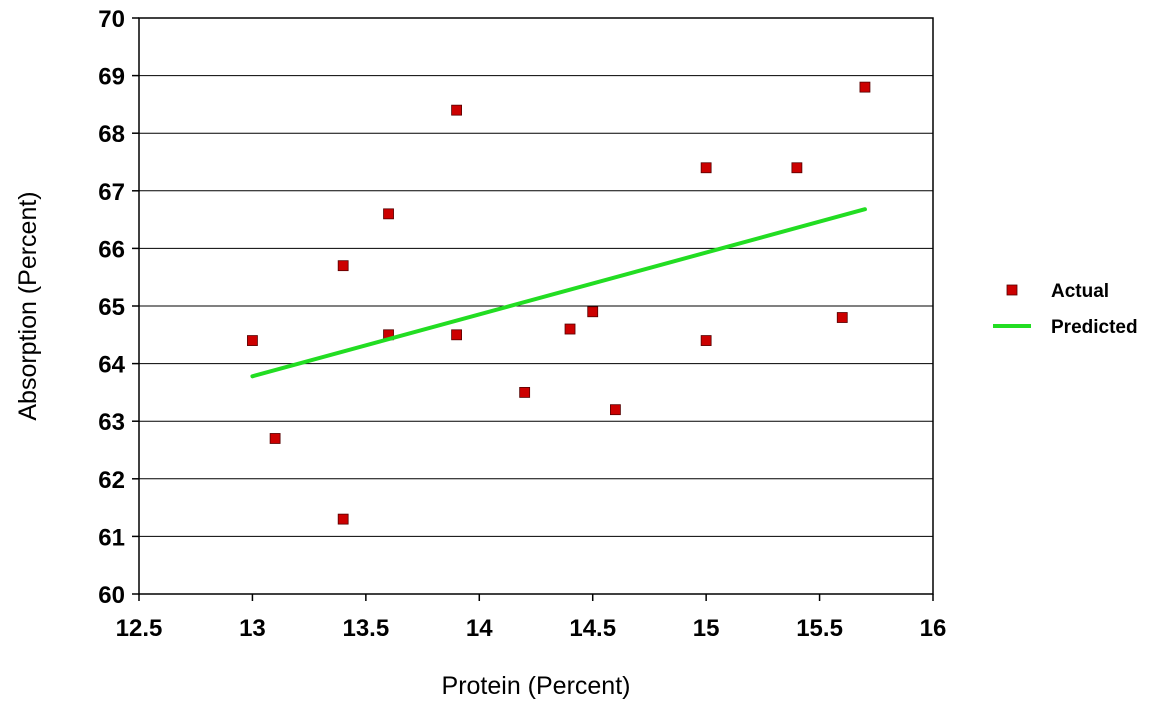 Image resolution: width=1171 pixels, height=704 pixels. What do you see at coordinates (1012, 290) in the screenshot?
I see `legend-marker-actual` at bounding box center [1012, 290].